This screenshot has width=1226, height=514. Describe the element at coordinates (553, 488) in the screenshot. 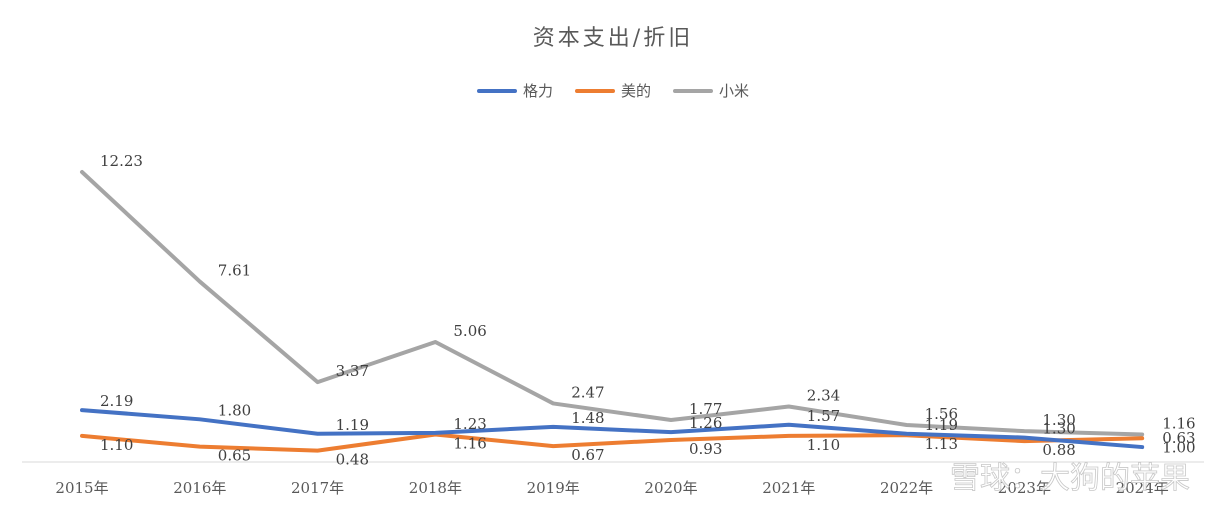

I see `x-tick-label: 2019年` at that location.